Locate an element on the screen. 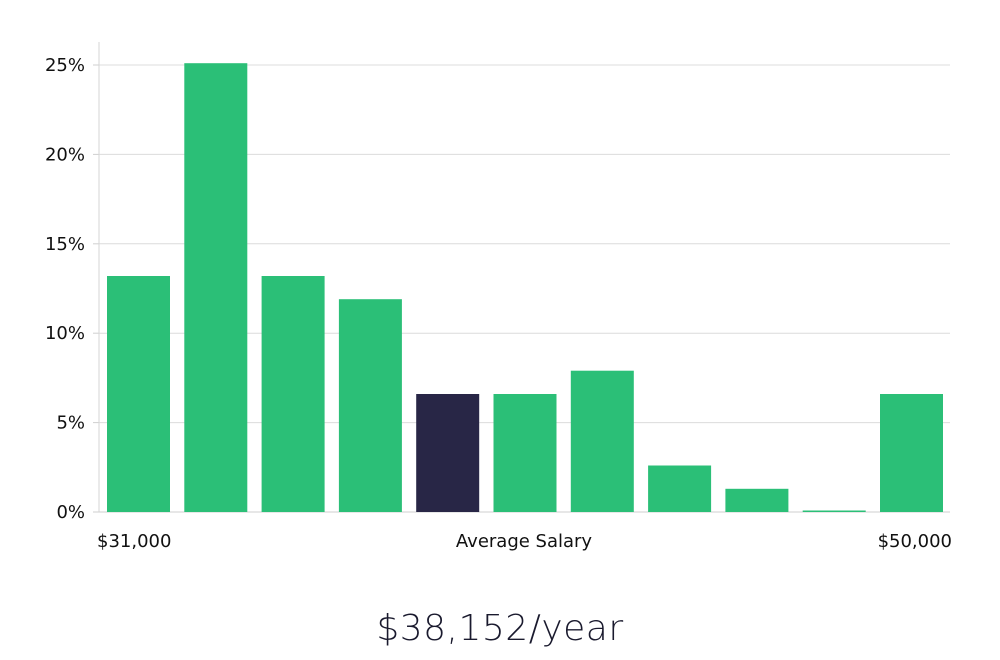 The width and height of the screenshot is (1000, 660). y-tick-label: 10% is located at coordinates (65, 333).